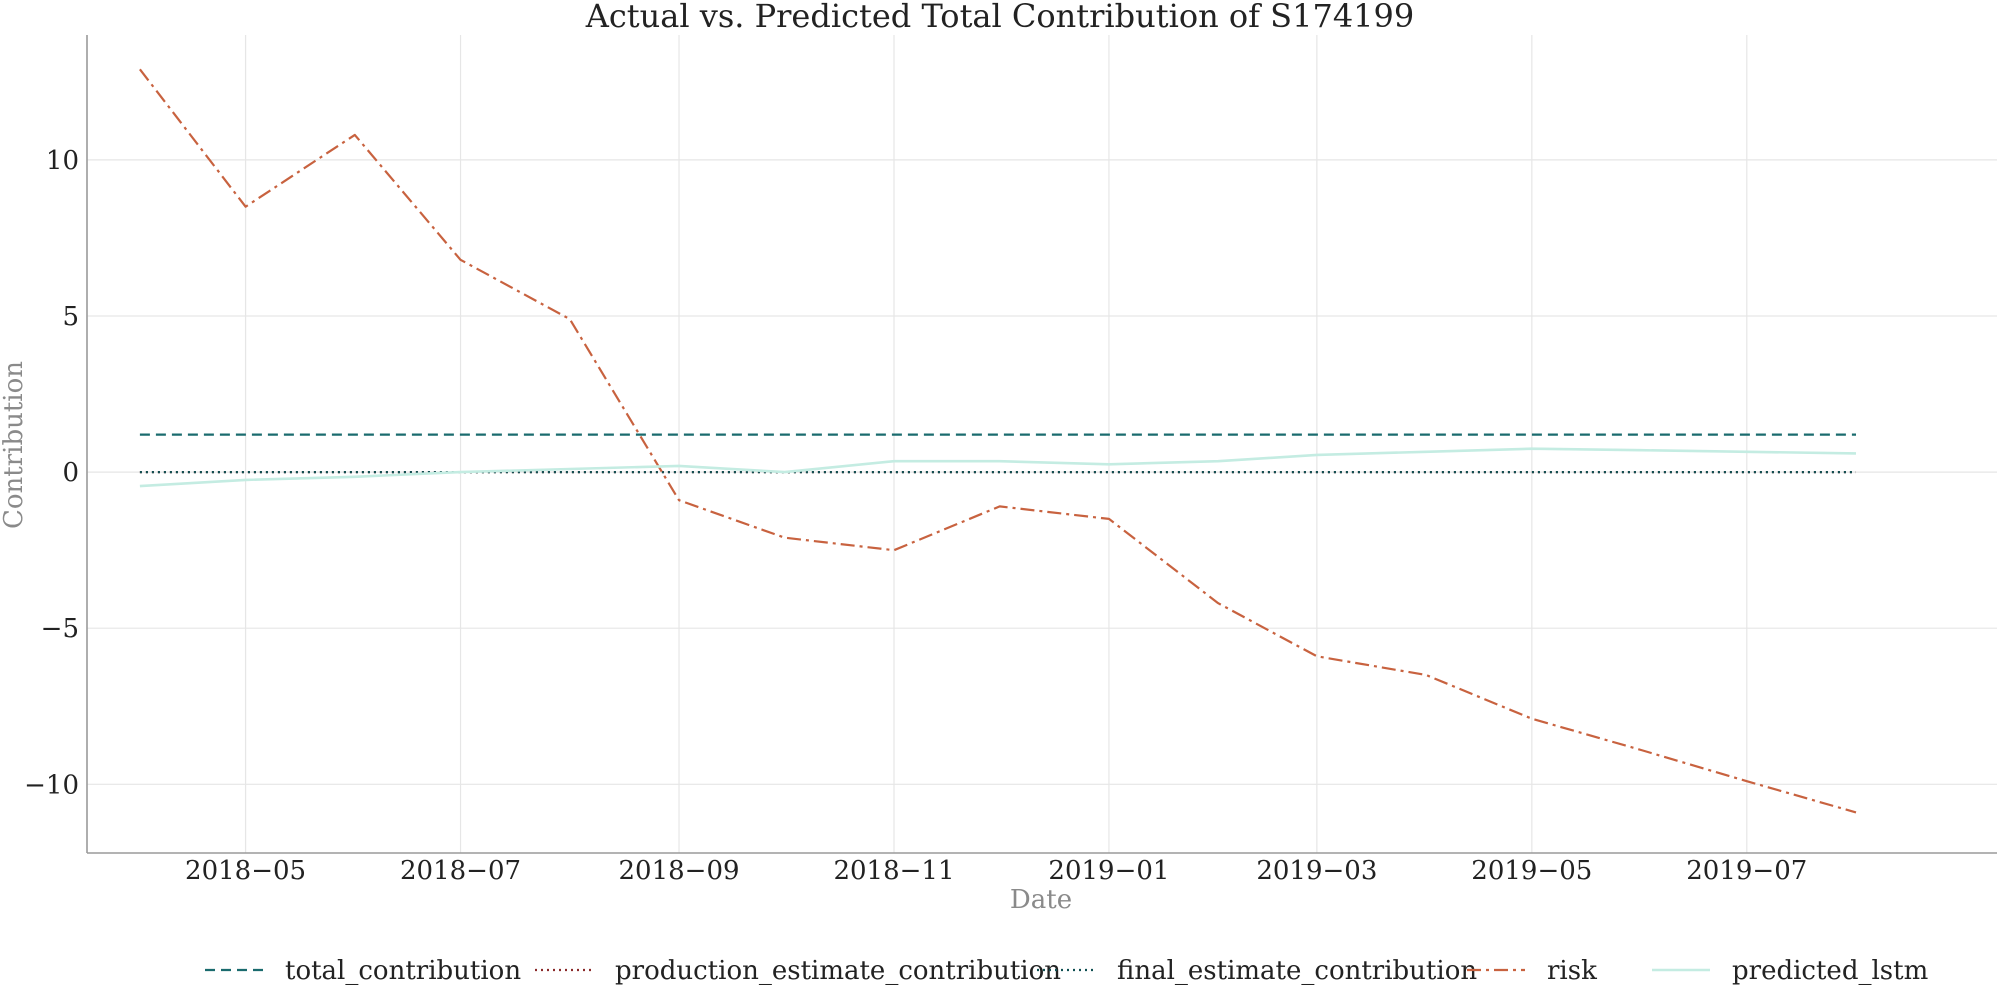  Describe the element at coordinates (62, 161) in the screenshot. I see `y-tick-label: 10` at that location.